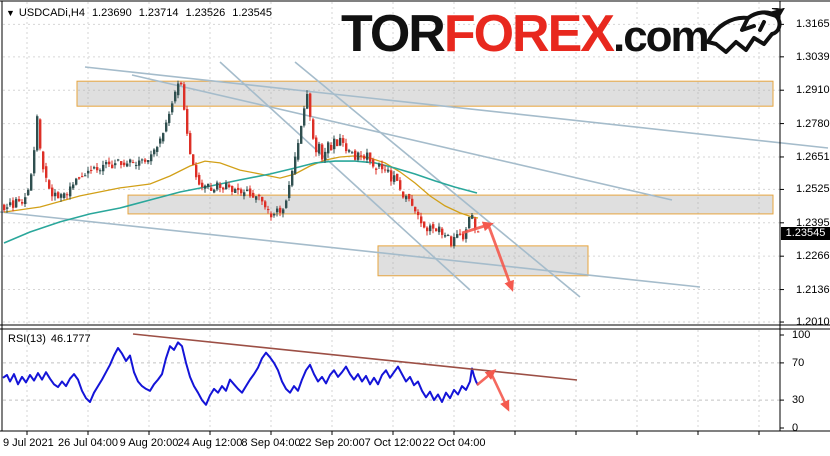 The width and height of the screenshot is (830, 456). What do you see at coordinates (745, 31) in the screenshot?
I see `bull-icon` at bounding box center [745, 31].